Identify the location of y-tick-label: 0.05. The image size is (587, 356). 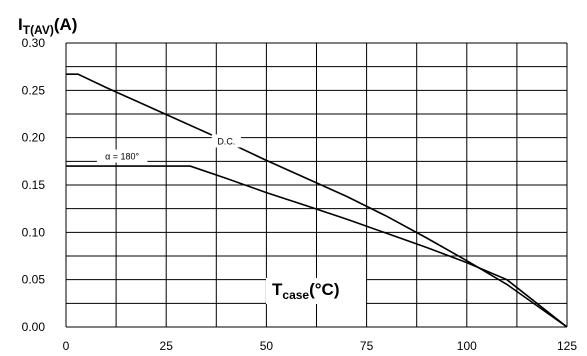
(34, 280).